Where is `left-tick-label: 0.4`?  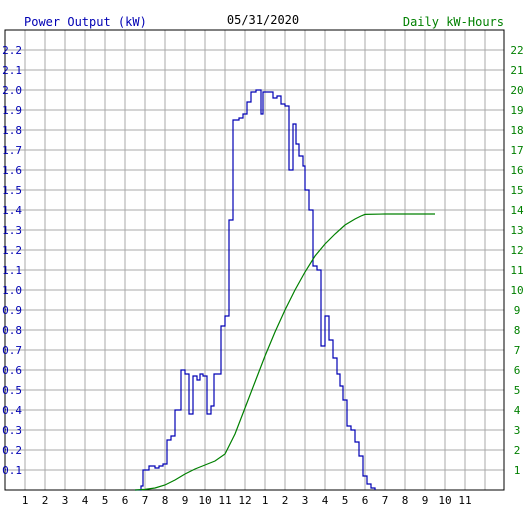 left-tick-label: 0.4 is located at coordinates (12, 410).